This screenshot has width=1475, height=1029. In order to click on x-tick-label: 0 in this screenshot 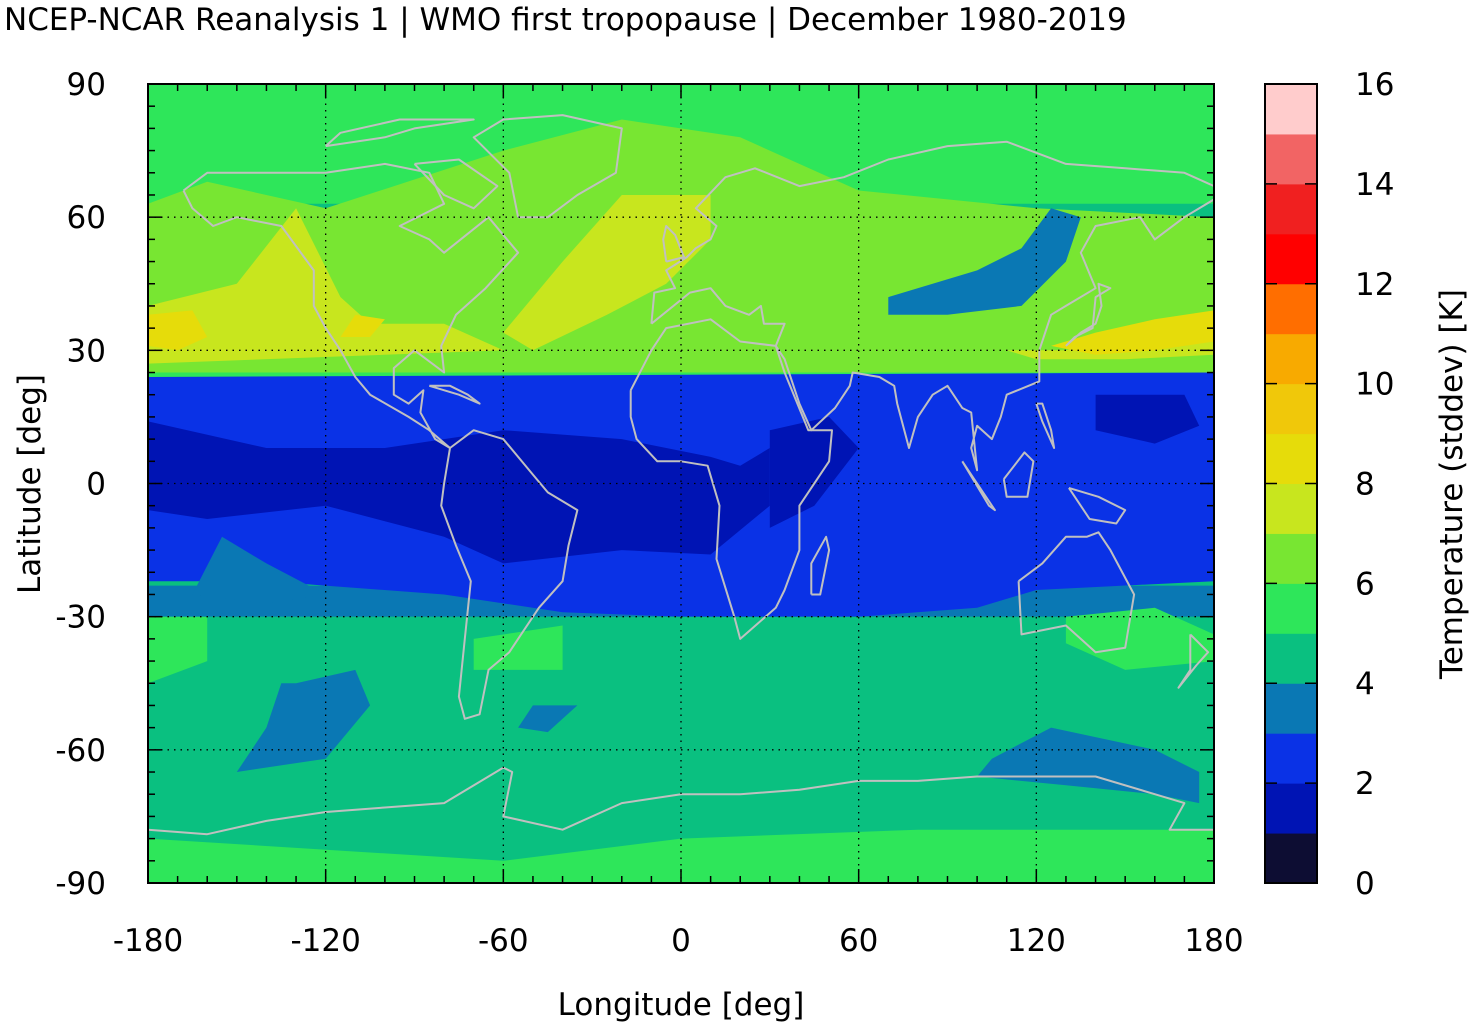, I will do `click(681, 941)`.